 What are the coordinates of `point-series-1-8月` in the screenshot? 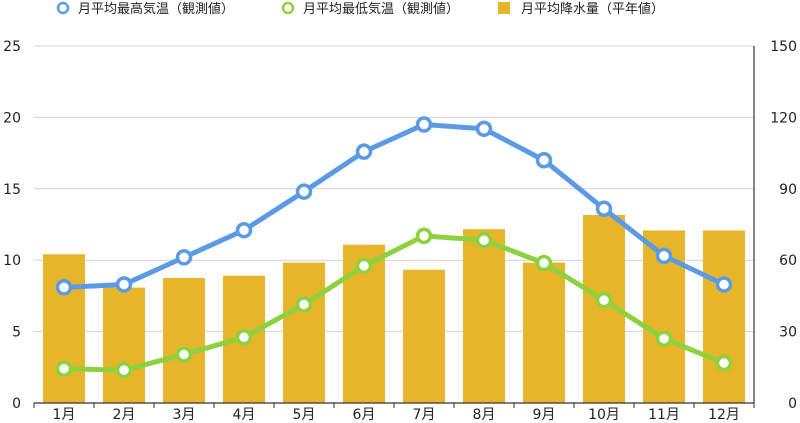 It's located at (484, 240).